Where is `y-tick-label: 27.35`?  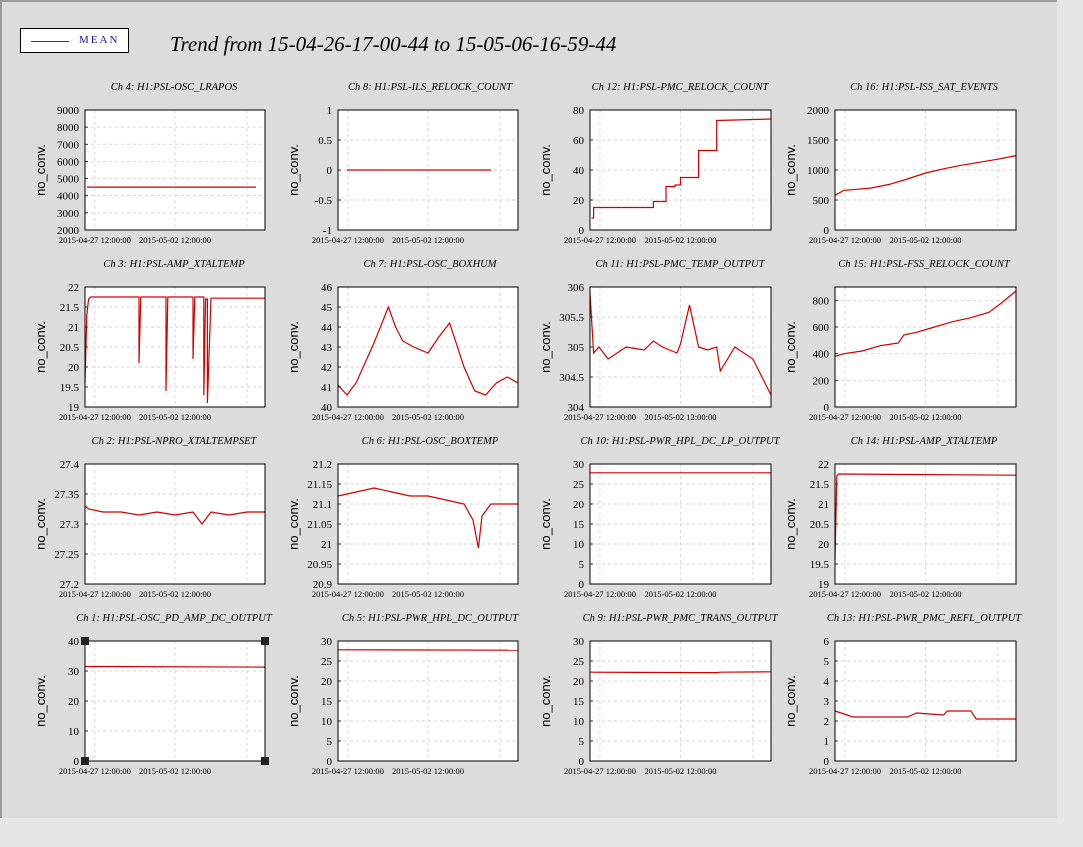
y-tick-label: 27.35 is located at coordinates (66, 495).